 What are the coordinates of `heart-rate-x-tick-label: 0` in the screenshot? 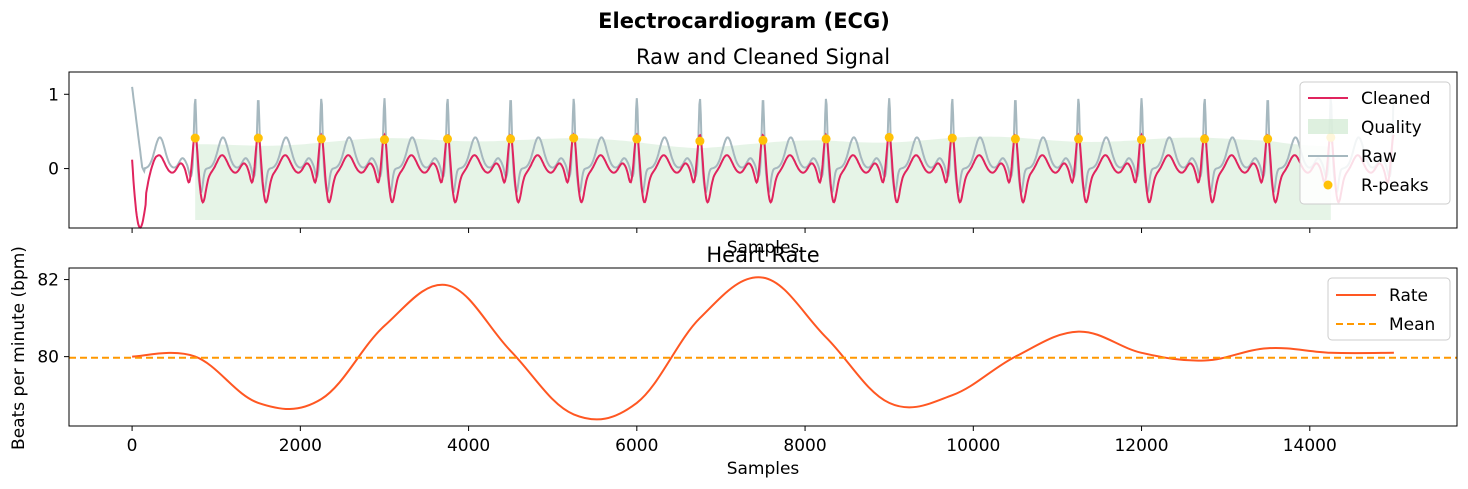 It's located at (132, 446).